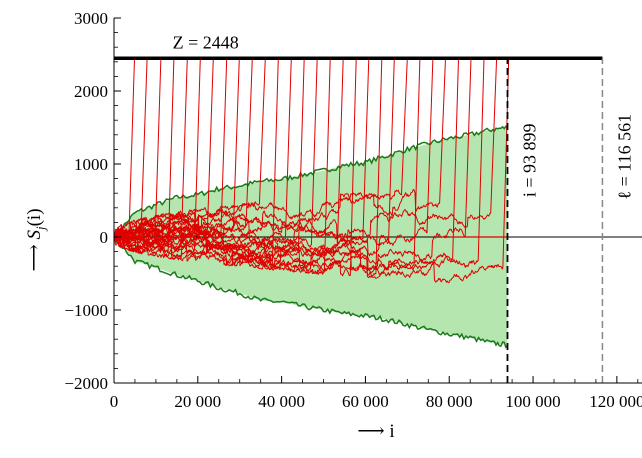 The height and width of the screenshot is (458, 642). Describe the element at coordinates (206, 42) in the screenshot. I see `threshold-label: Z = 2448` at that location.